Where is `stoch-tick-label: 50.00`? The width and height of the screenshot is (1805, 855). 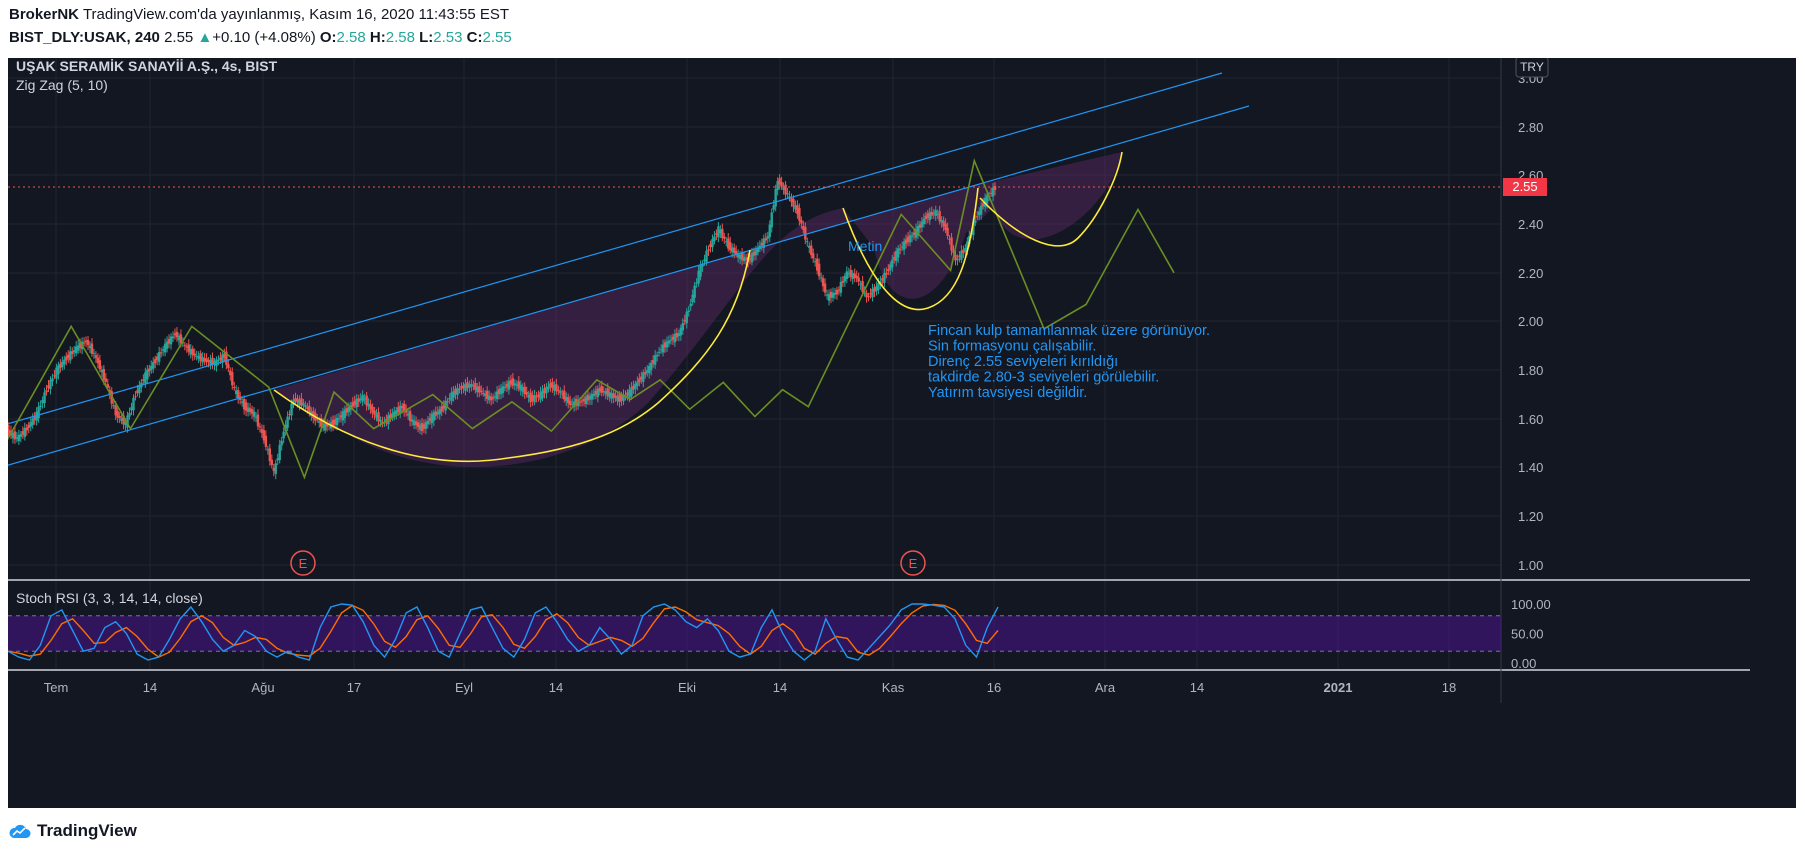 stoch-tick-label: 50.00 is located at coordinates (1527, 634).